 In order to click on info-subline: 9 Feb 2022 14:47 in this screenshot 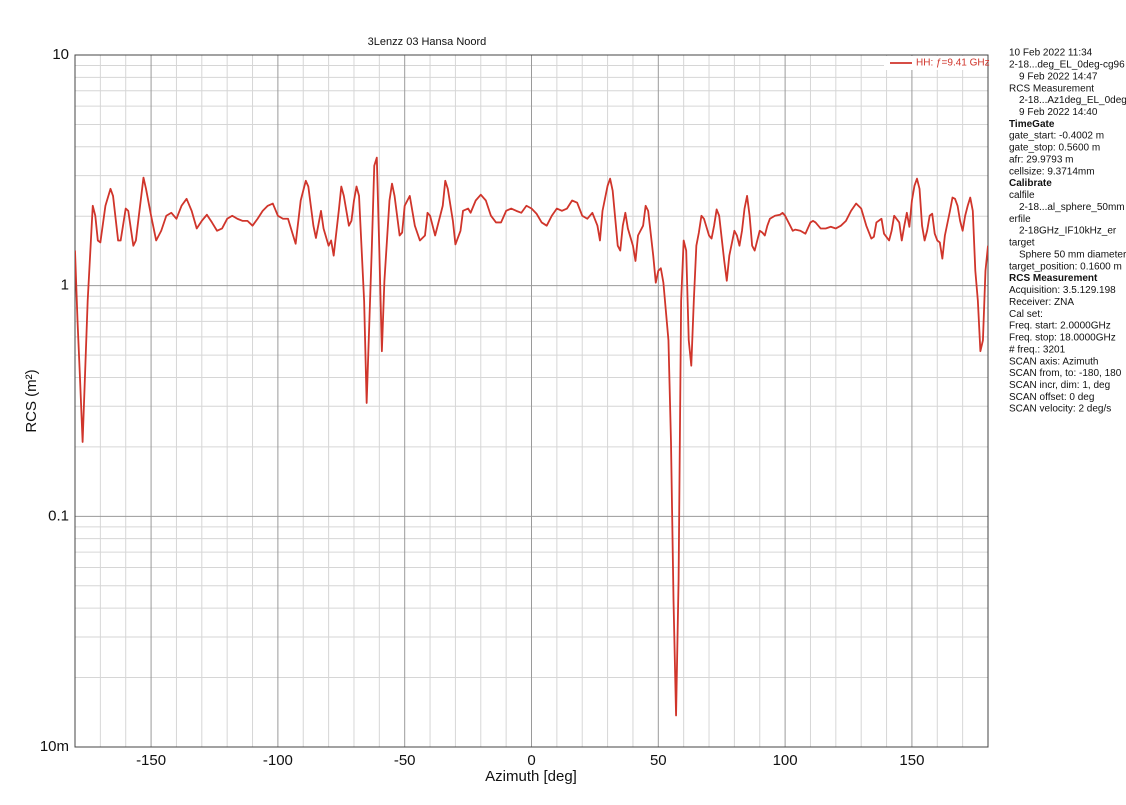, I will do `click(1058, 76)`.